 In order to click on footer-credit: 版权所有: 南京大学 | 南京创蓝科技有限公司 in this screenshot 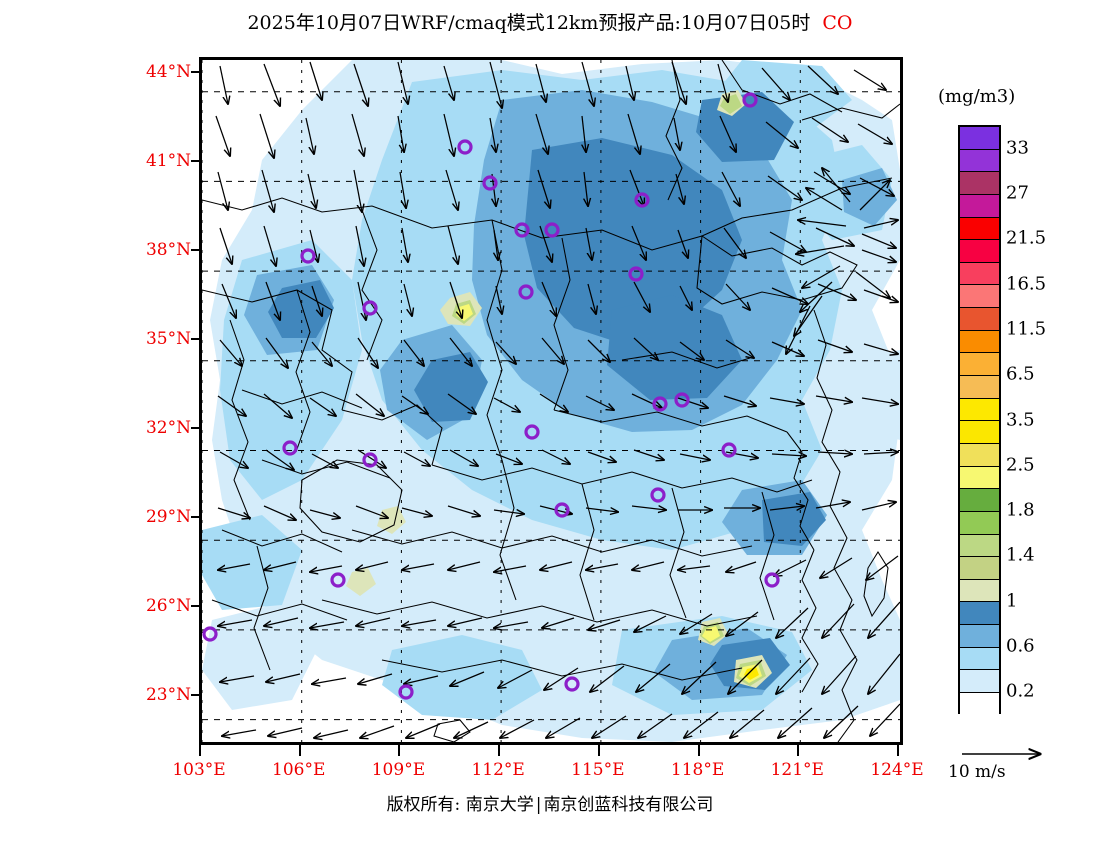, I will do `click(550, 802)`.